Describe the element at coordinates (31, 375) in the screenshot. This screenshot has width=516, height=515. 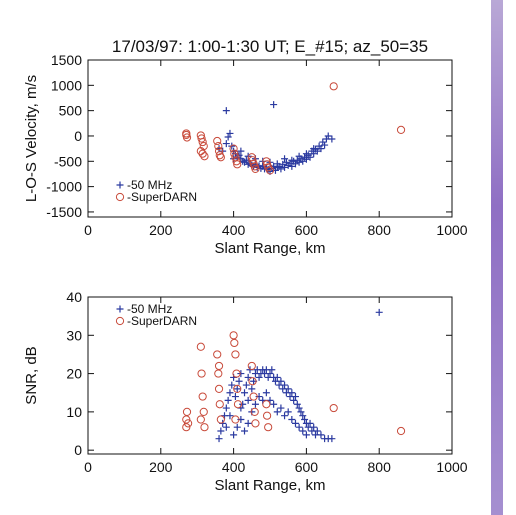
I see `y-axis-title-snr: SNR, dB` at that location.